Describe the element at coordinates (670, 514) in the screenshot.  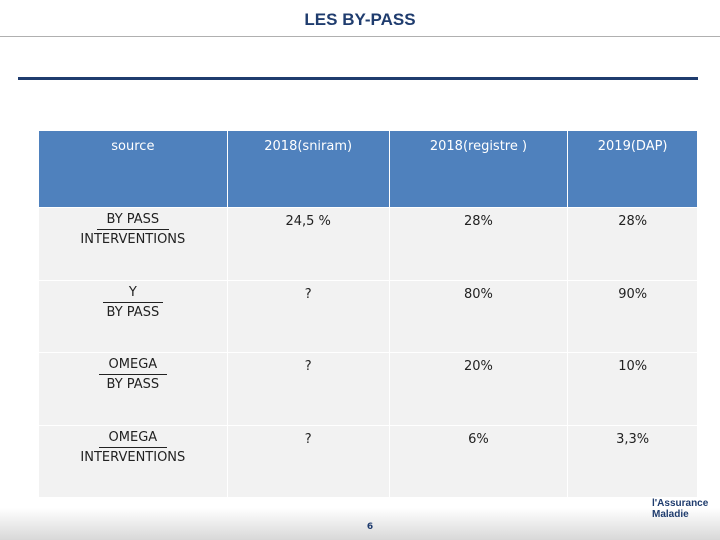
I see `logo-text: Maladie` at that location.